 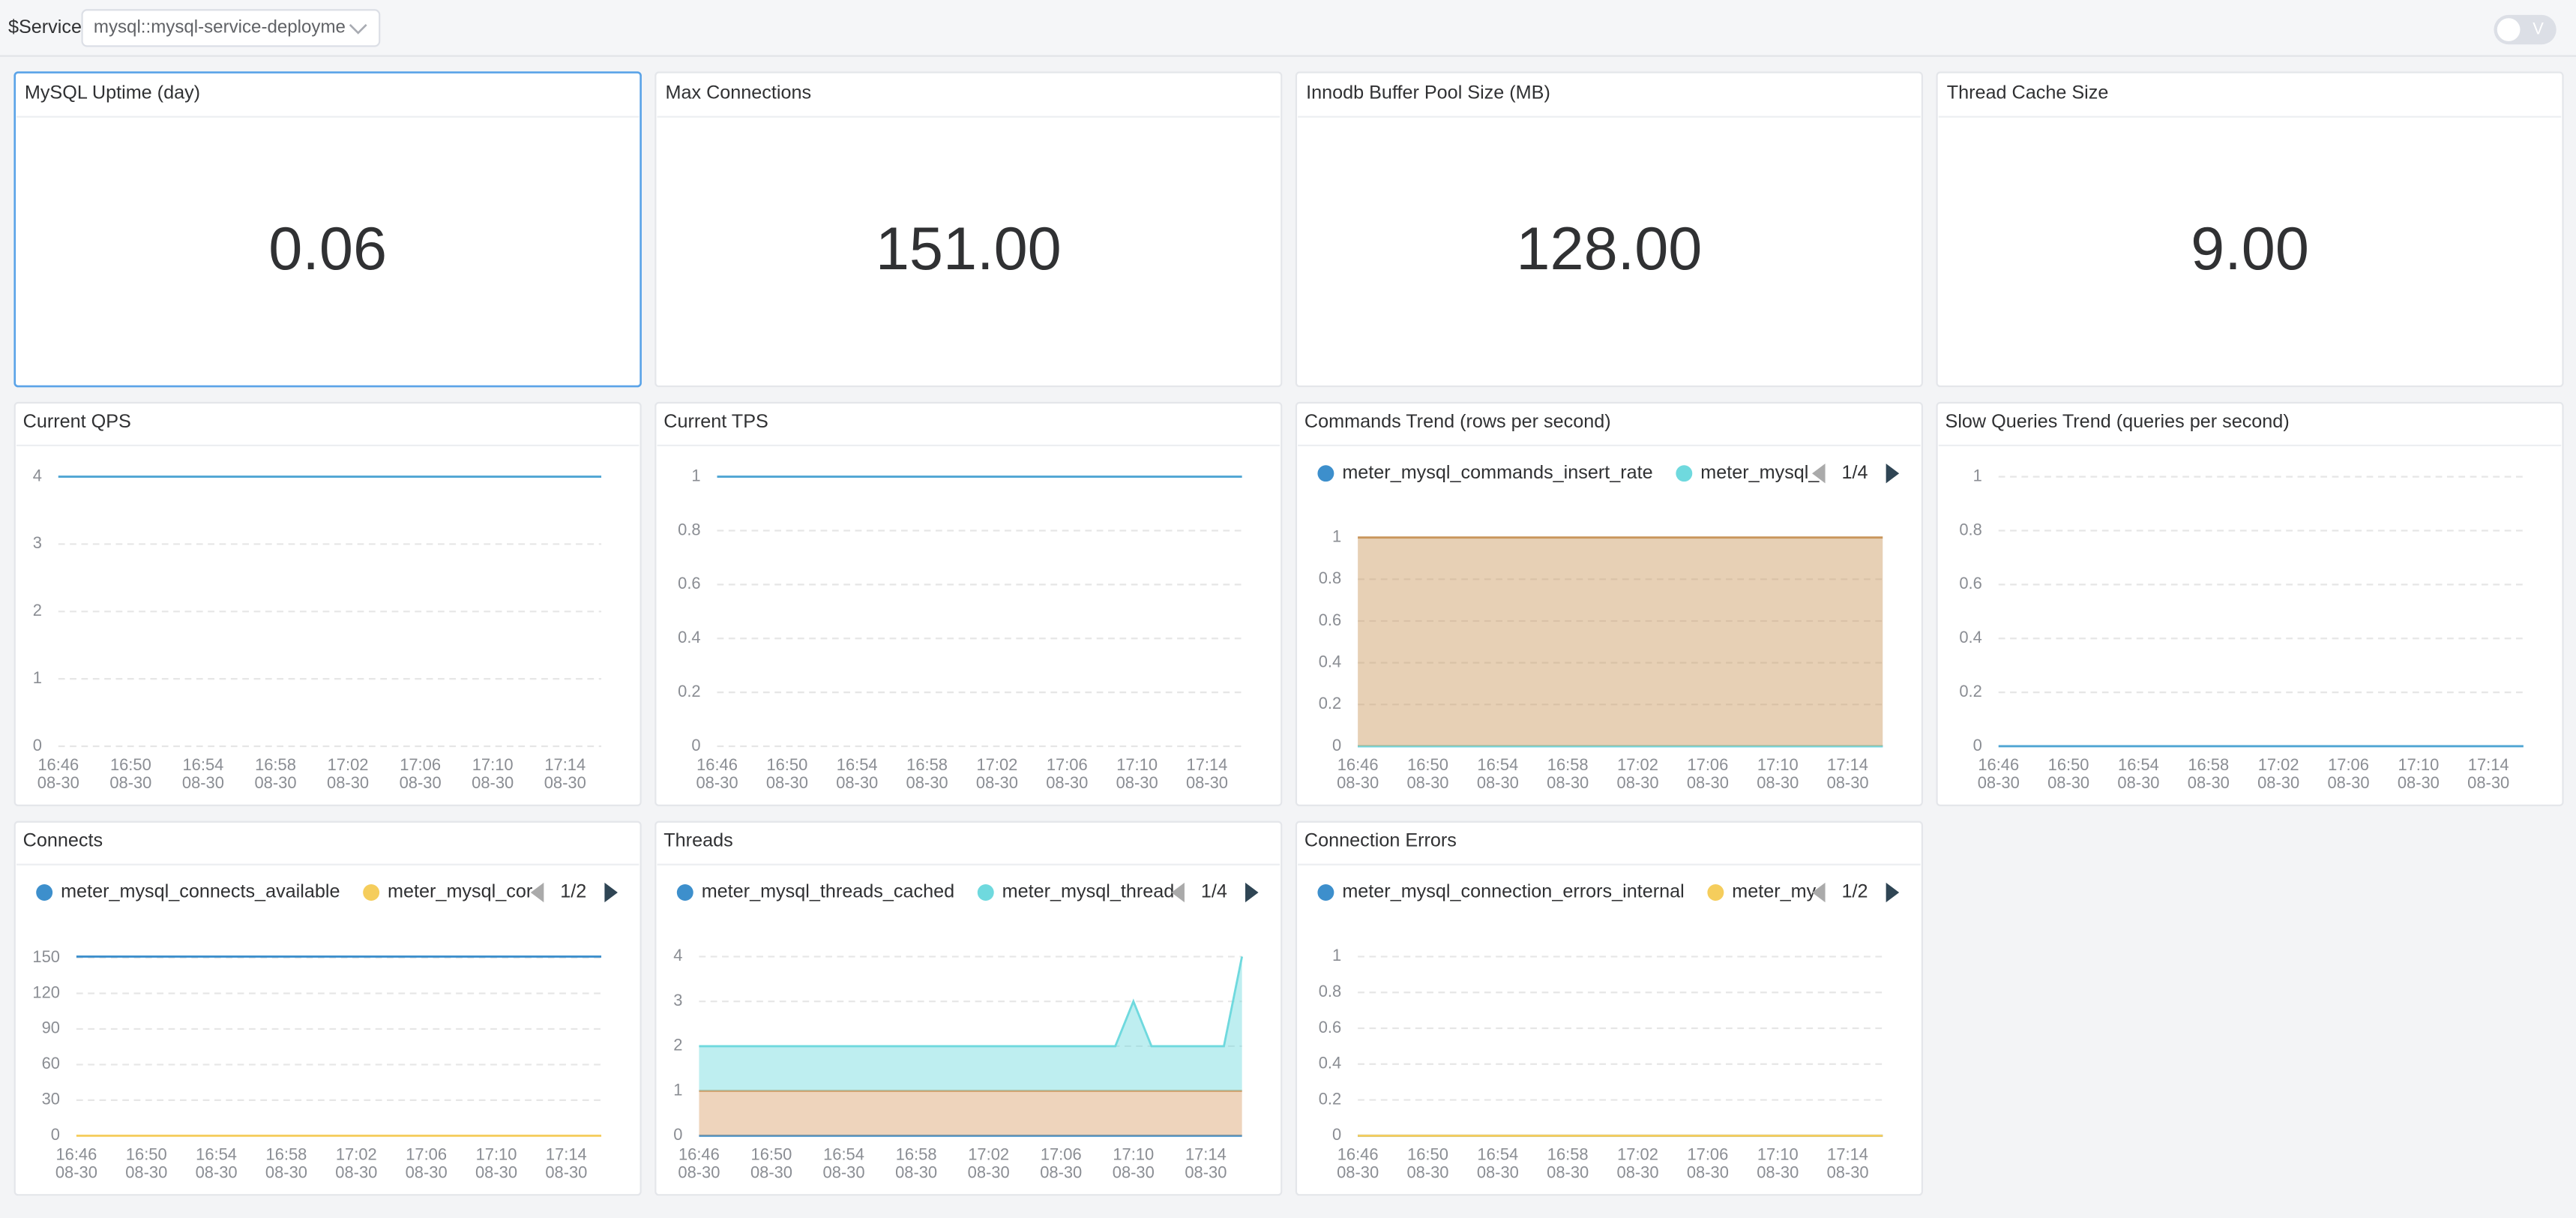 I want to click on legend-page: 1/2, so click(x=1855, y=891).